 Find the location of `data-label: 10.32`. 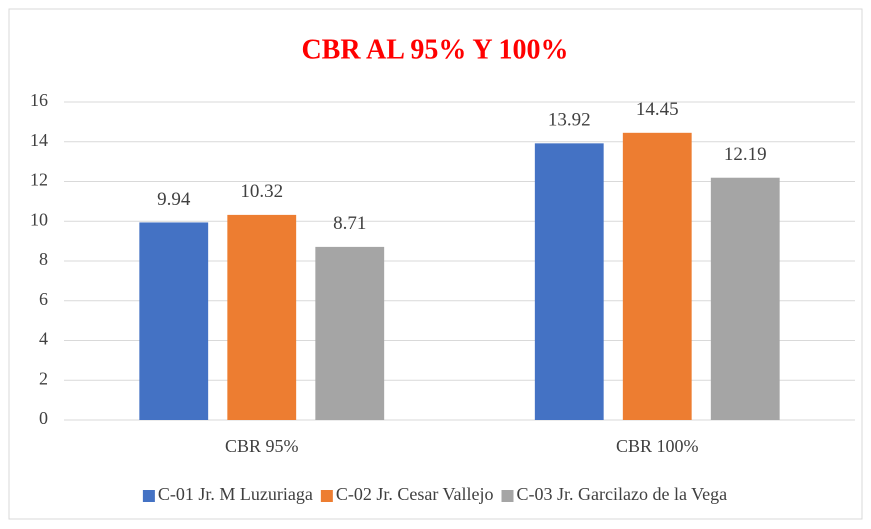

data-label: 10.32 is located at coordinates (261, 191).